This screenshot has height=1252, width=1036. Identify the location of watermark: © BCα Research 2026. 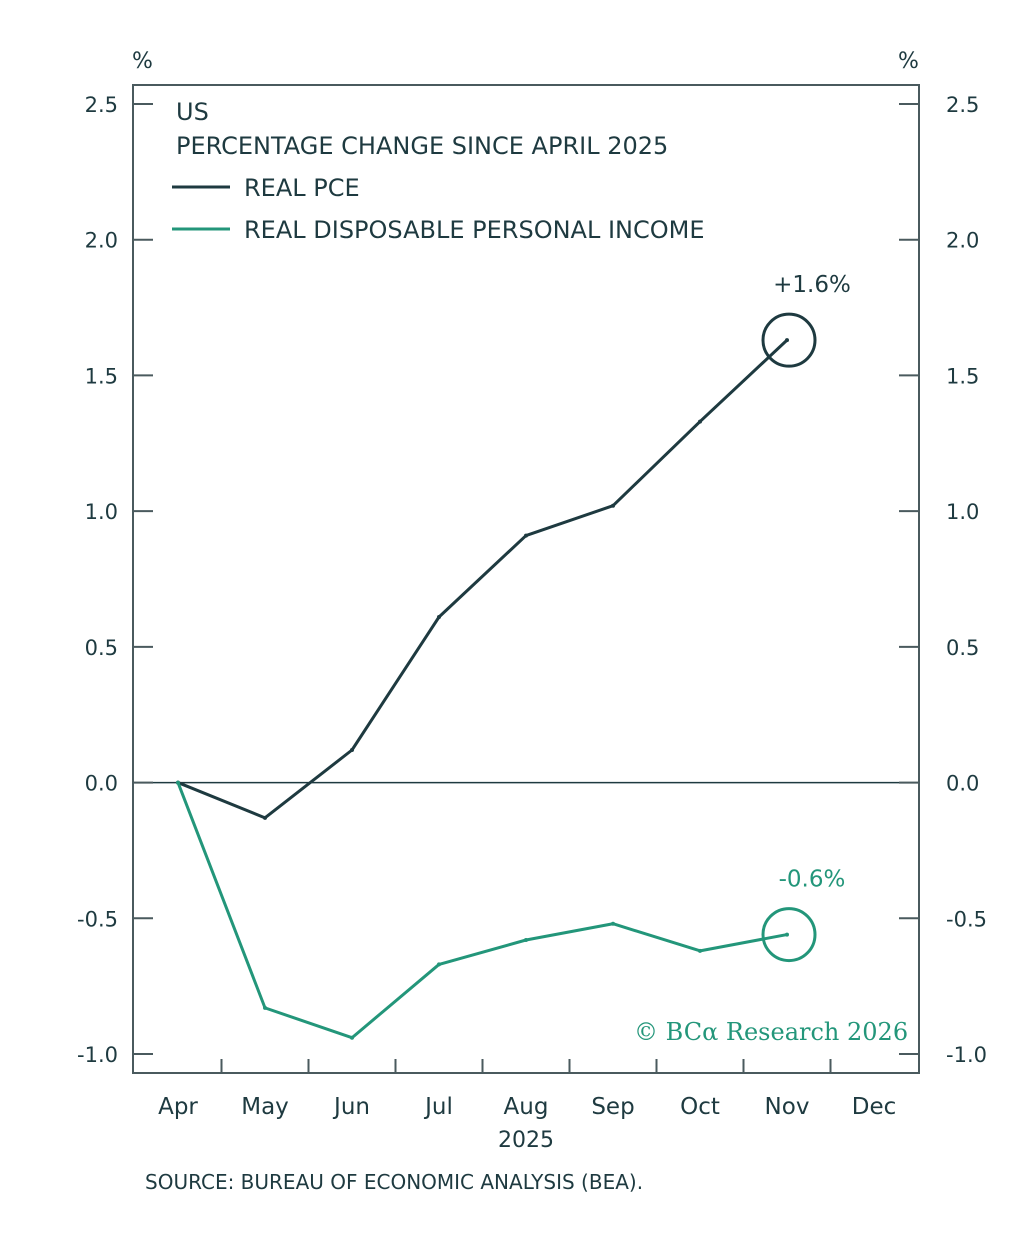
(771, 1032).